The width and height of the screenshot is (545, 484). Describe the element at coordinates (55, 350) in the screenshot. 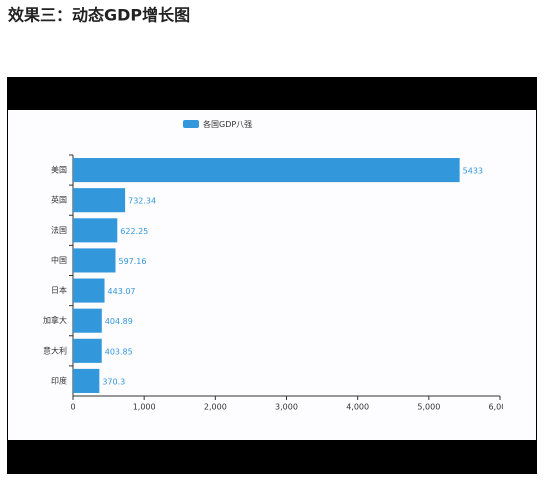

I see `y-tick-label: 意大利` at that location.